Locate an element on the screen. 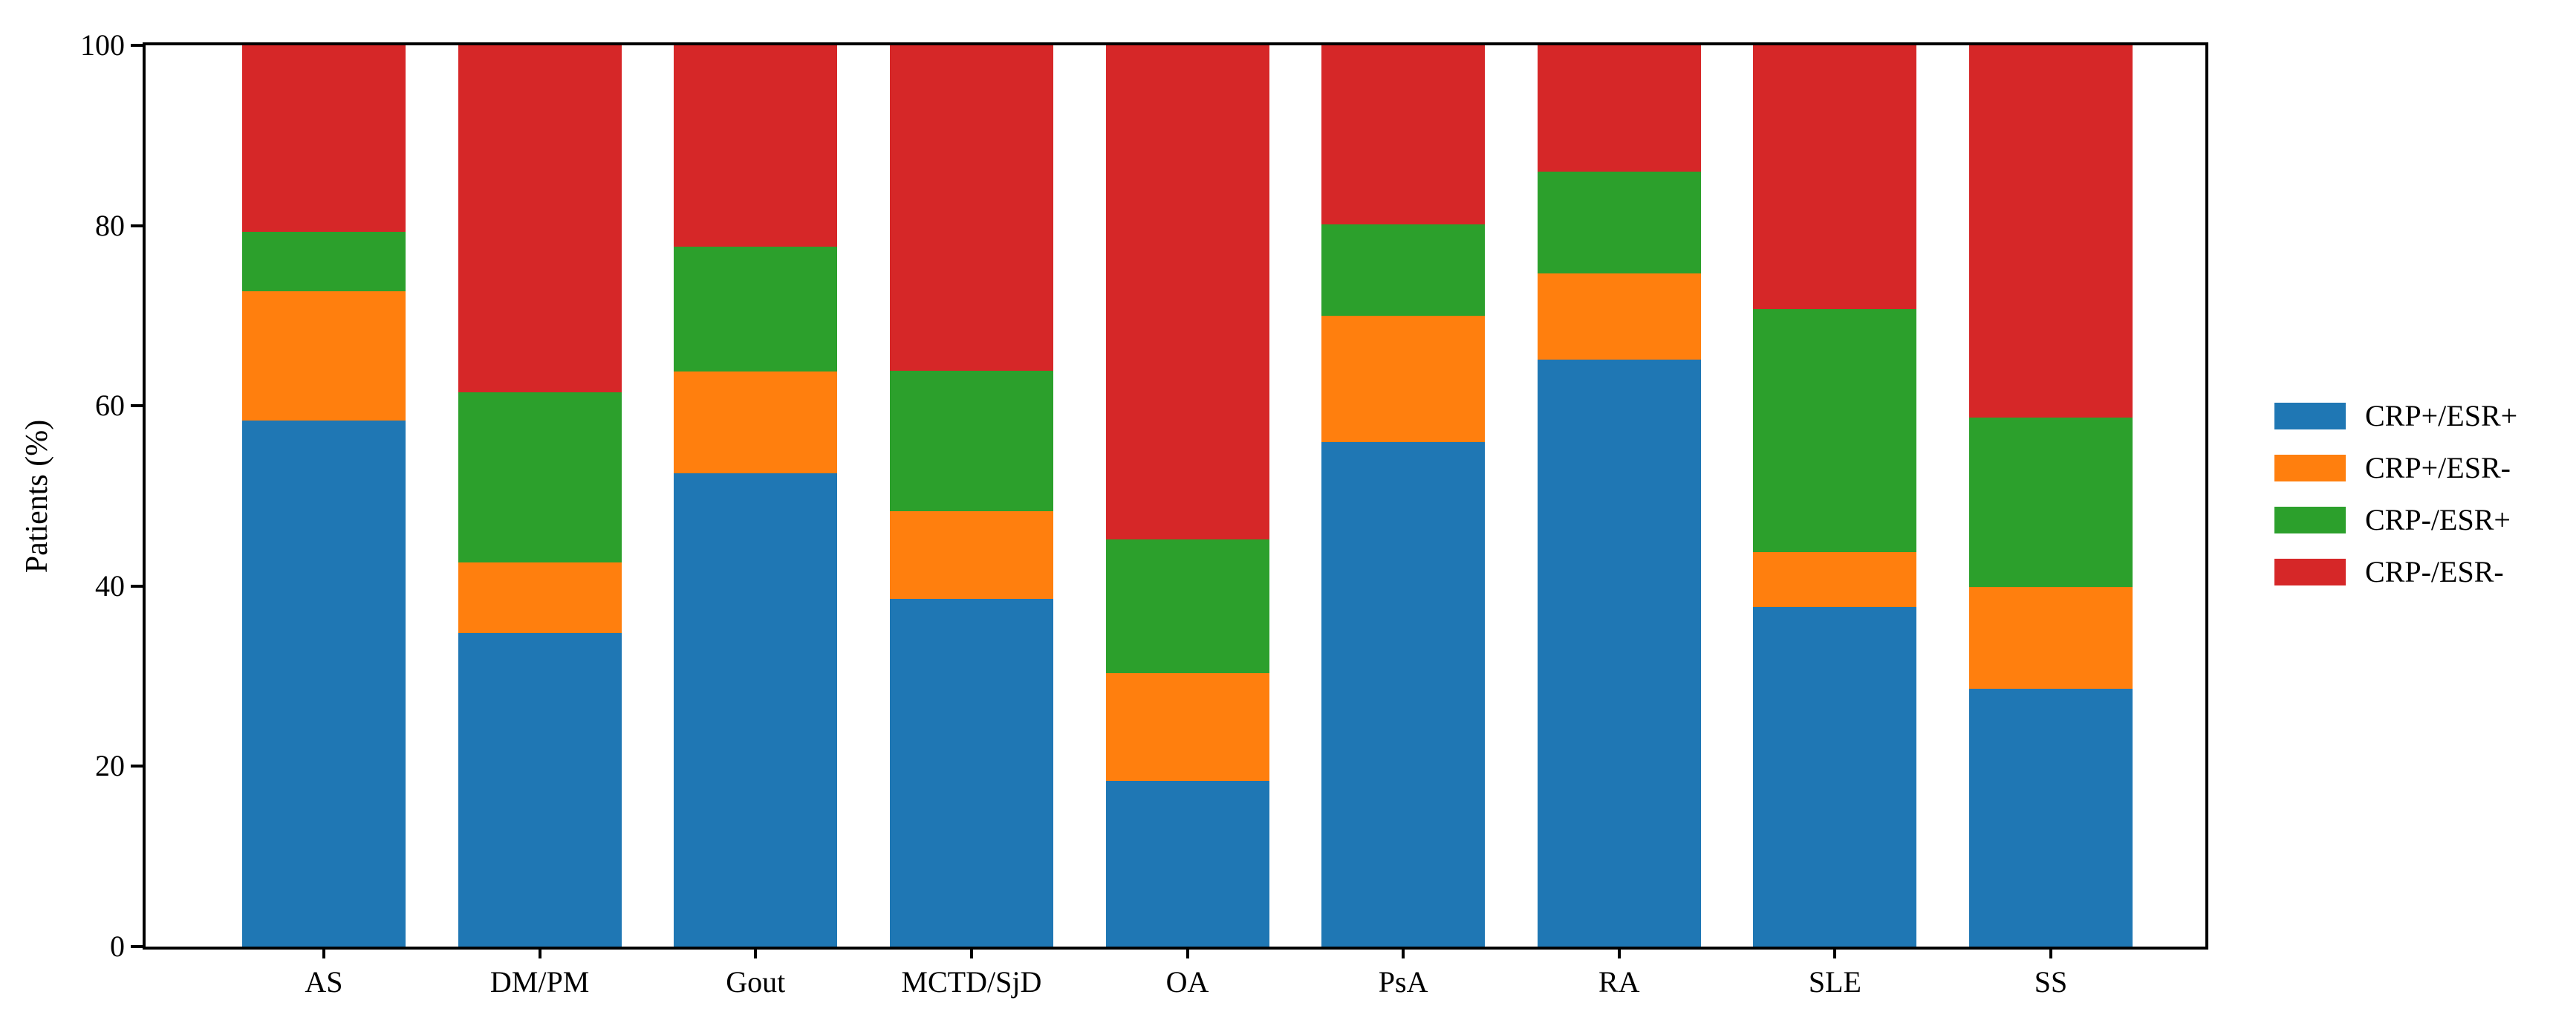 The height and width of the screenshot is (1035, 2576). x-tick-label: OA is located at coordinates (1187, 982).